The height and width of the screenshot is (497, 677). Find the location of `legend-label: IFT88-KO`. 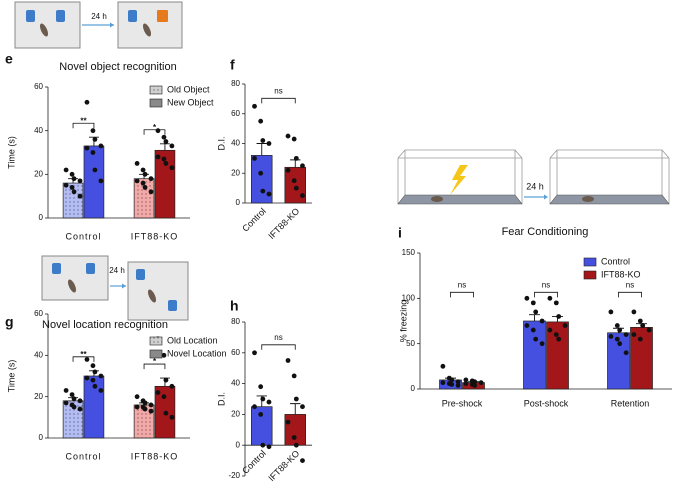

legend-label: IFT88-KO is located at coordinates (621, 274).